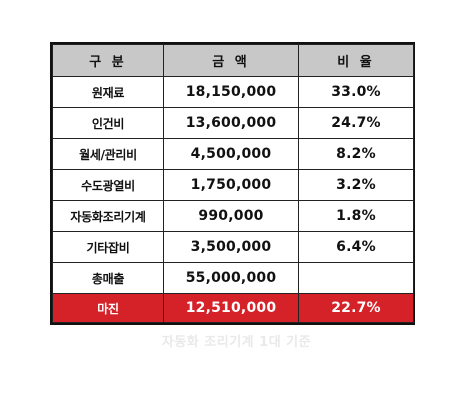  I want to click on row-amount: 3,500,000, so click(231, 247).